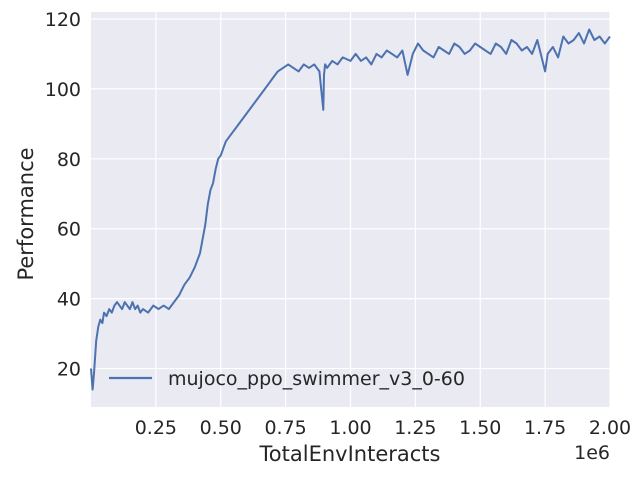 This screenshot has height=484, width=640. What do you see at coordinates (285, 428) in the screenshot?
I see `x-tick-label: 0.75` at bounding box center [285, 428].